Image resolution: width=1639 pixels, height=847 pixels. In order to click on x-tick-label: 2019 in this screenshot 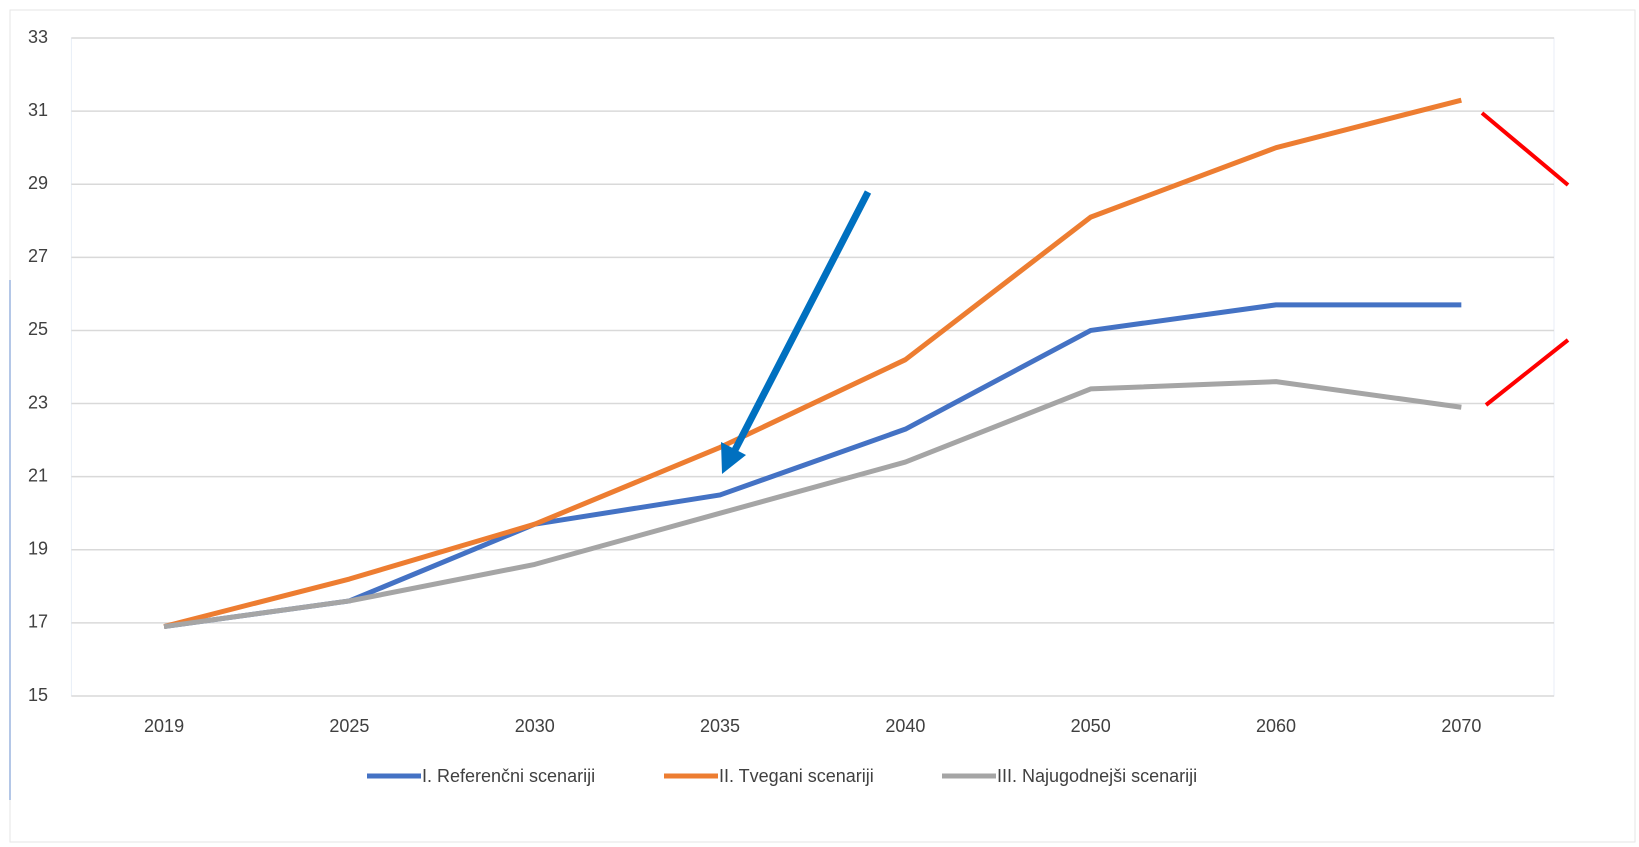, I will do `click(164, 726)`.